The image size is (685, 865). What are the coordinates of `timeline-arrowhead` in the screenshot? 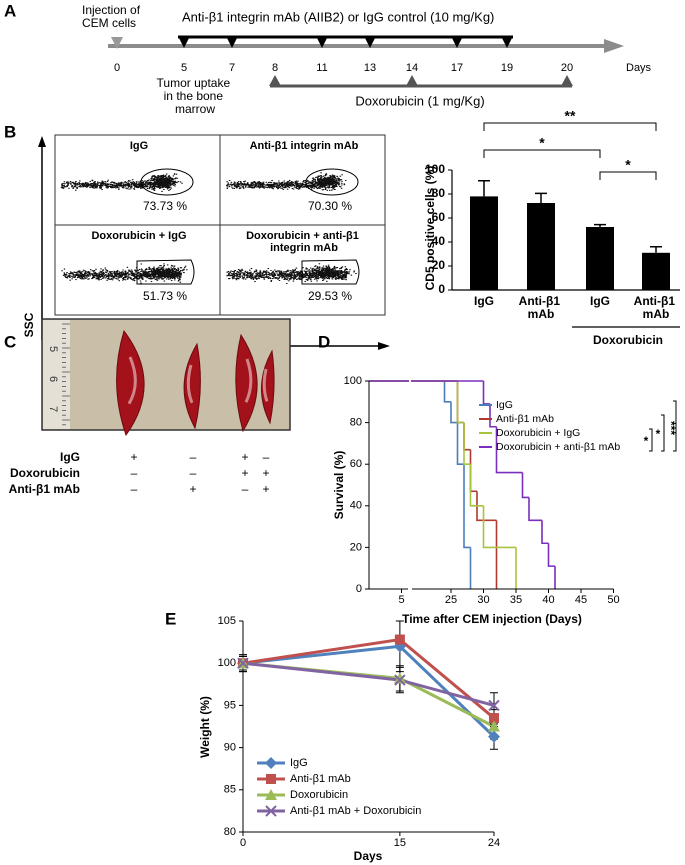 It's located at (614, 46).